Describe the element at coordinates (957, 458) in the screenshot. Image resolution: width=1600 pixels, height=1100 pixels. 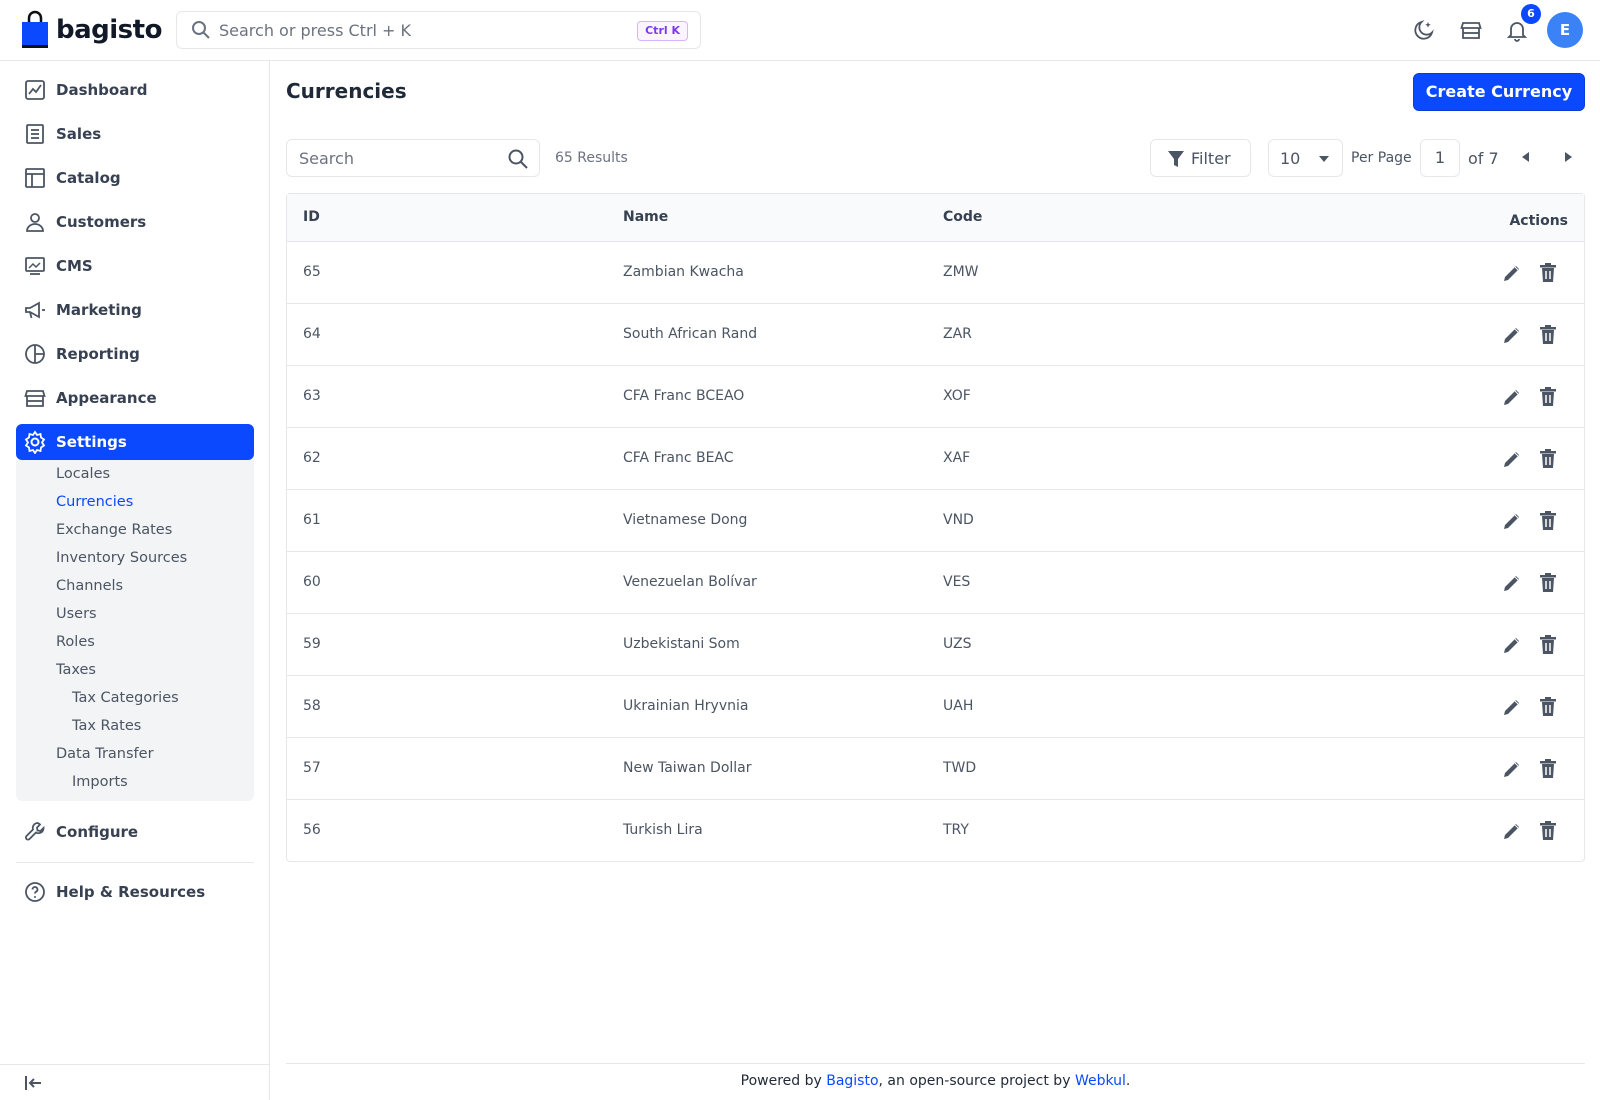
I see `cell-code: XAF` at that location.